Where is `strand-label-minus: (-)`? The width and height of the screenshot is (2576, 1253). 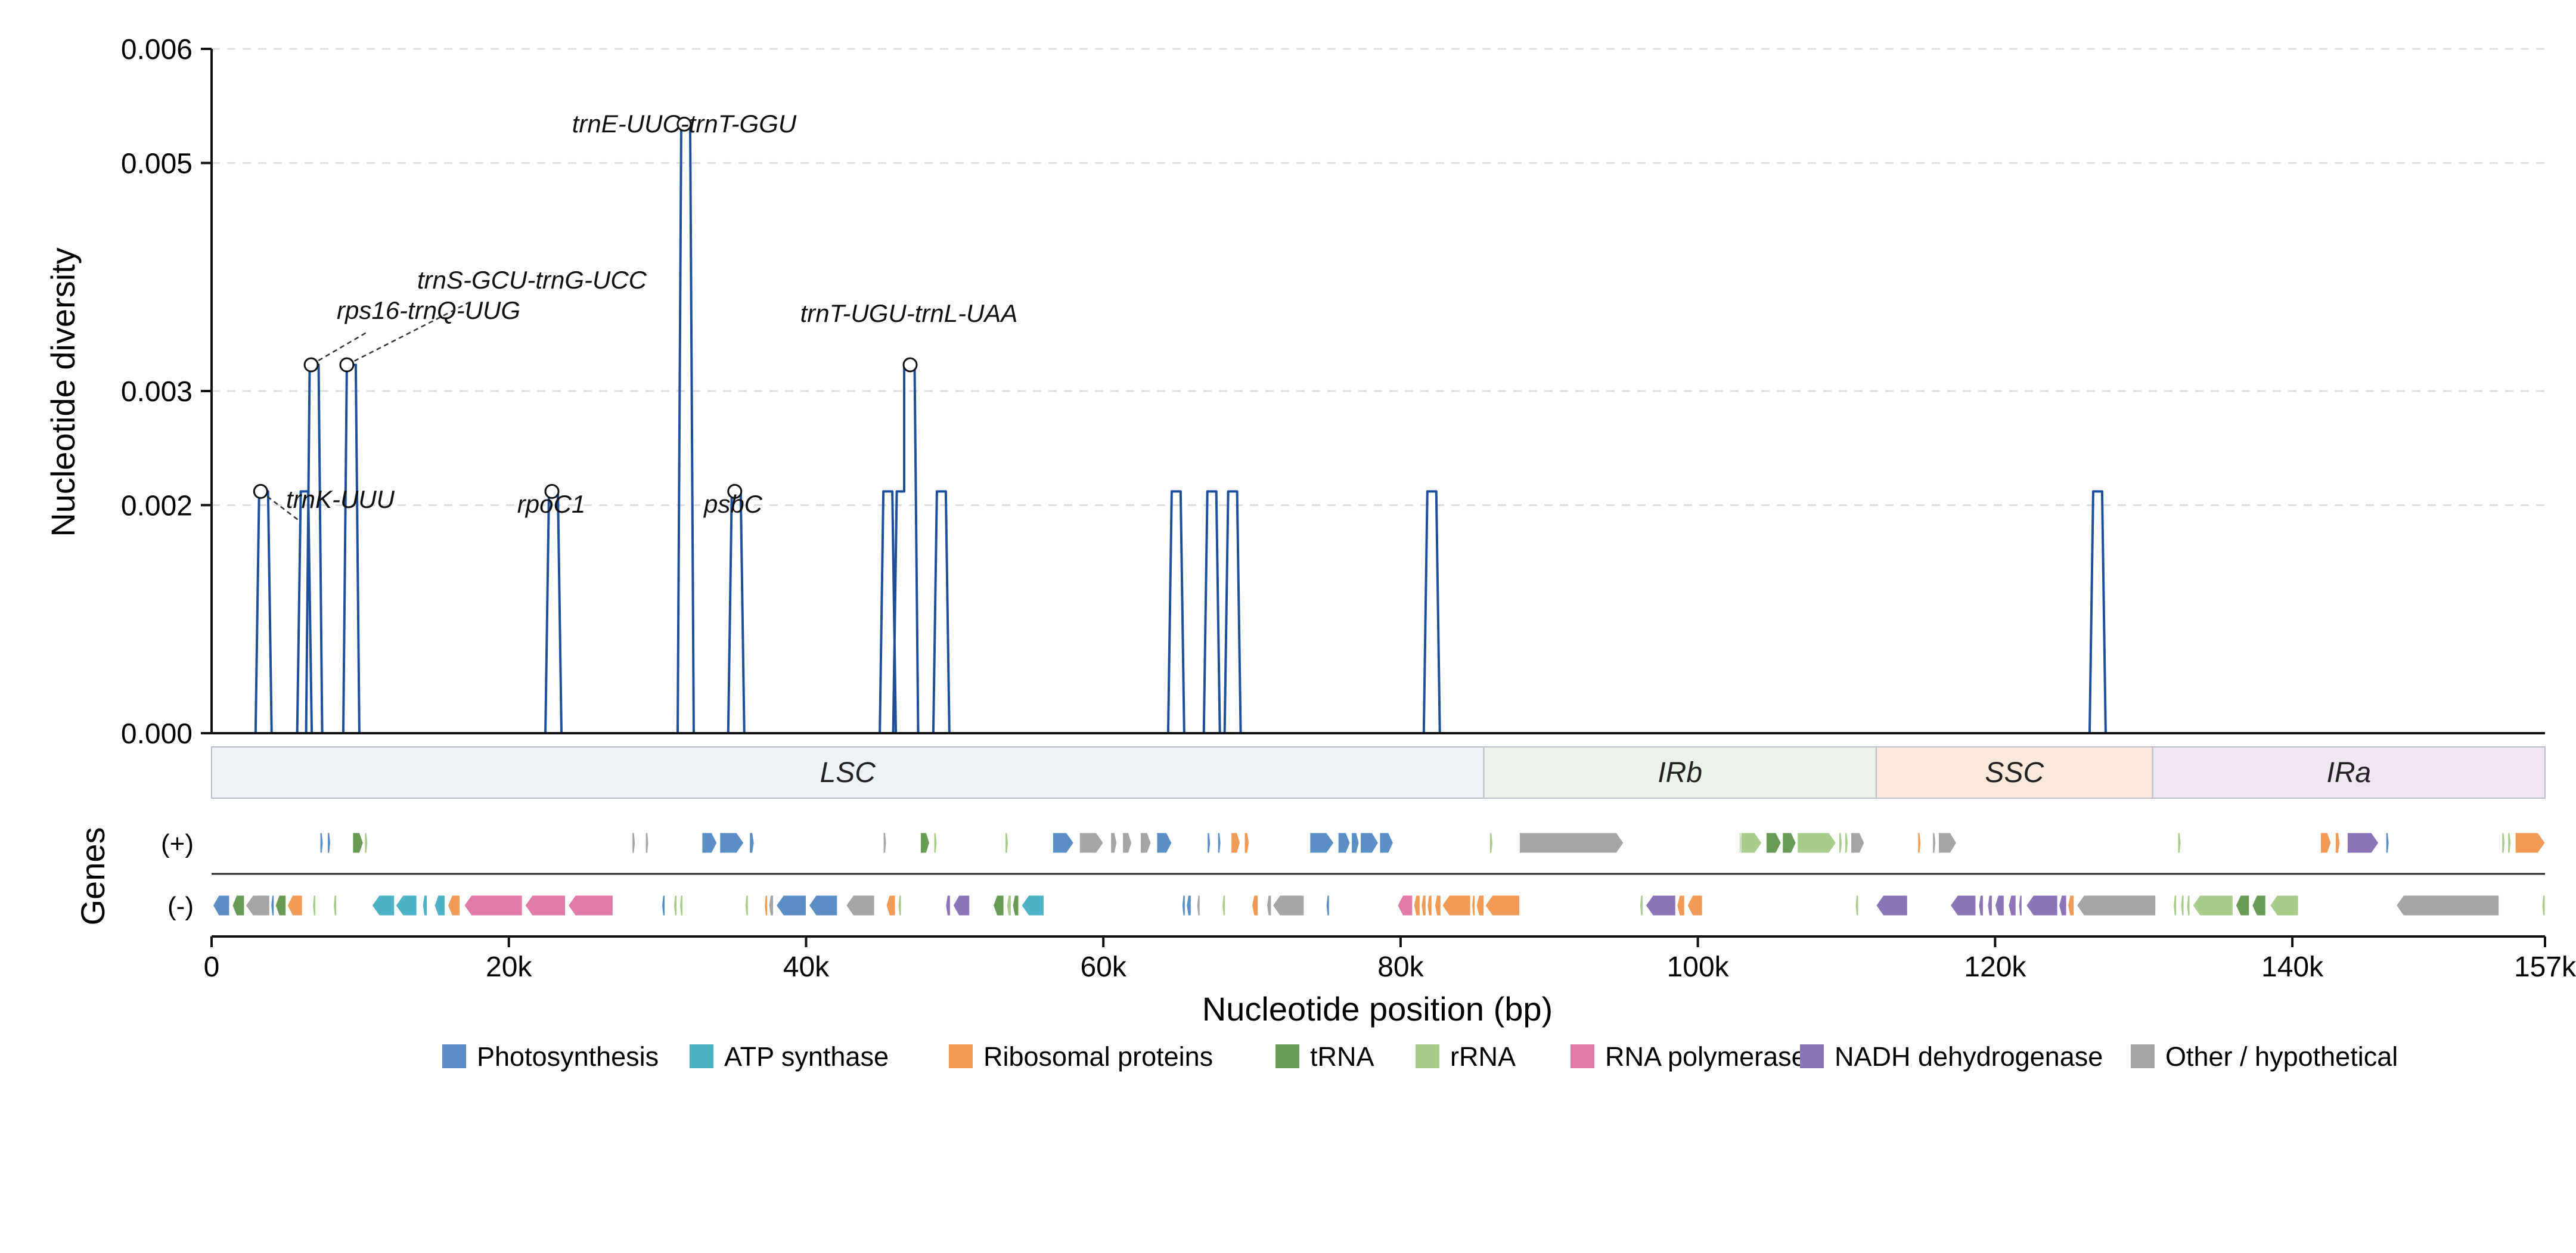 strand-label-minus: (-) is located at coordinates (181, 906).